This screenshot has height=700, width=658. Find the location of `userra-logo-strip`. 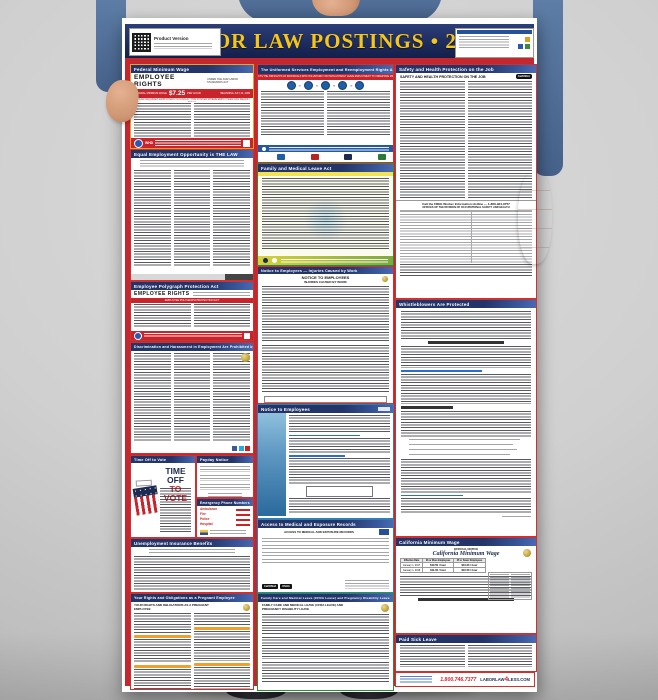

userra-logo-strip is located at coordinates (325, 157).